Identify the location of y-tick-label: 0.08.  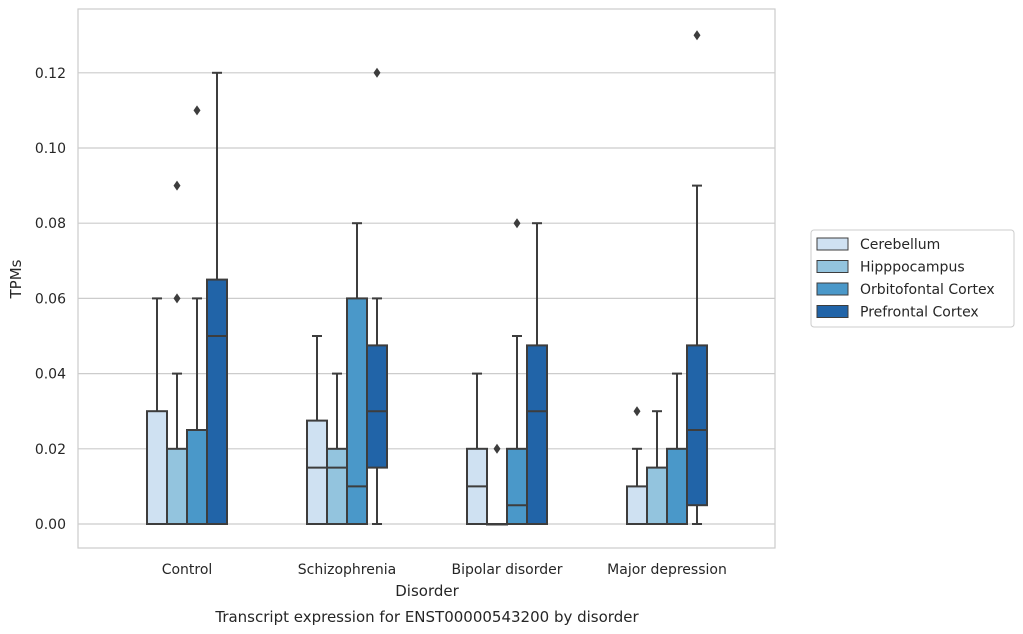
(50, 224).